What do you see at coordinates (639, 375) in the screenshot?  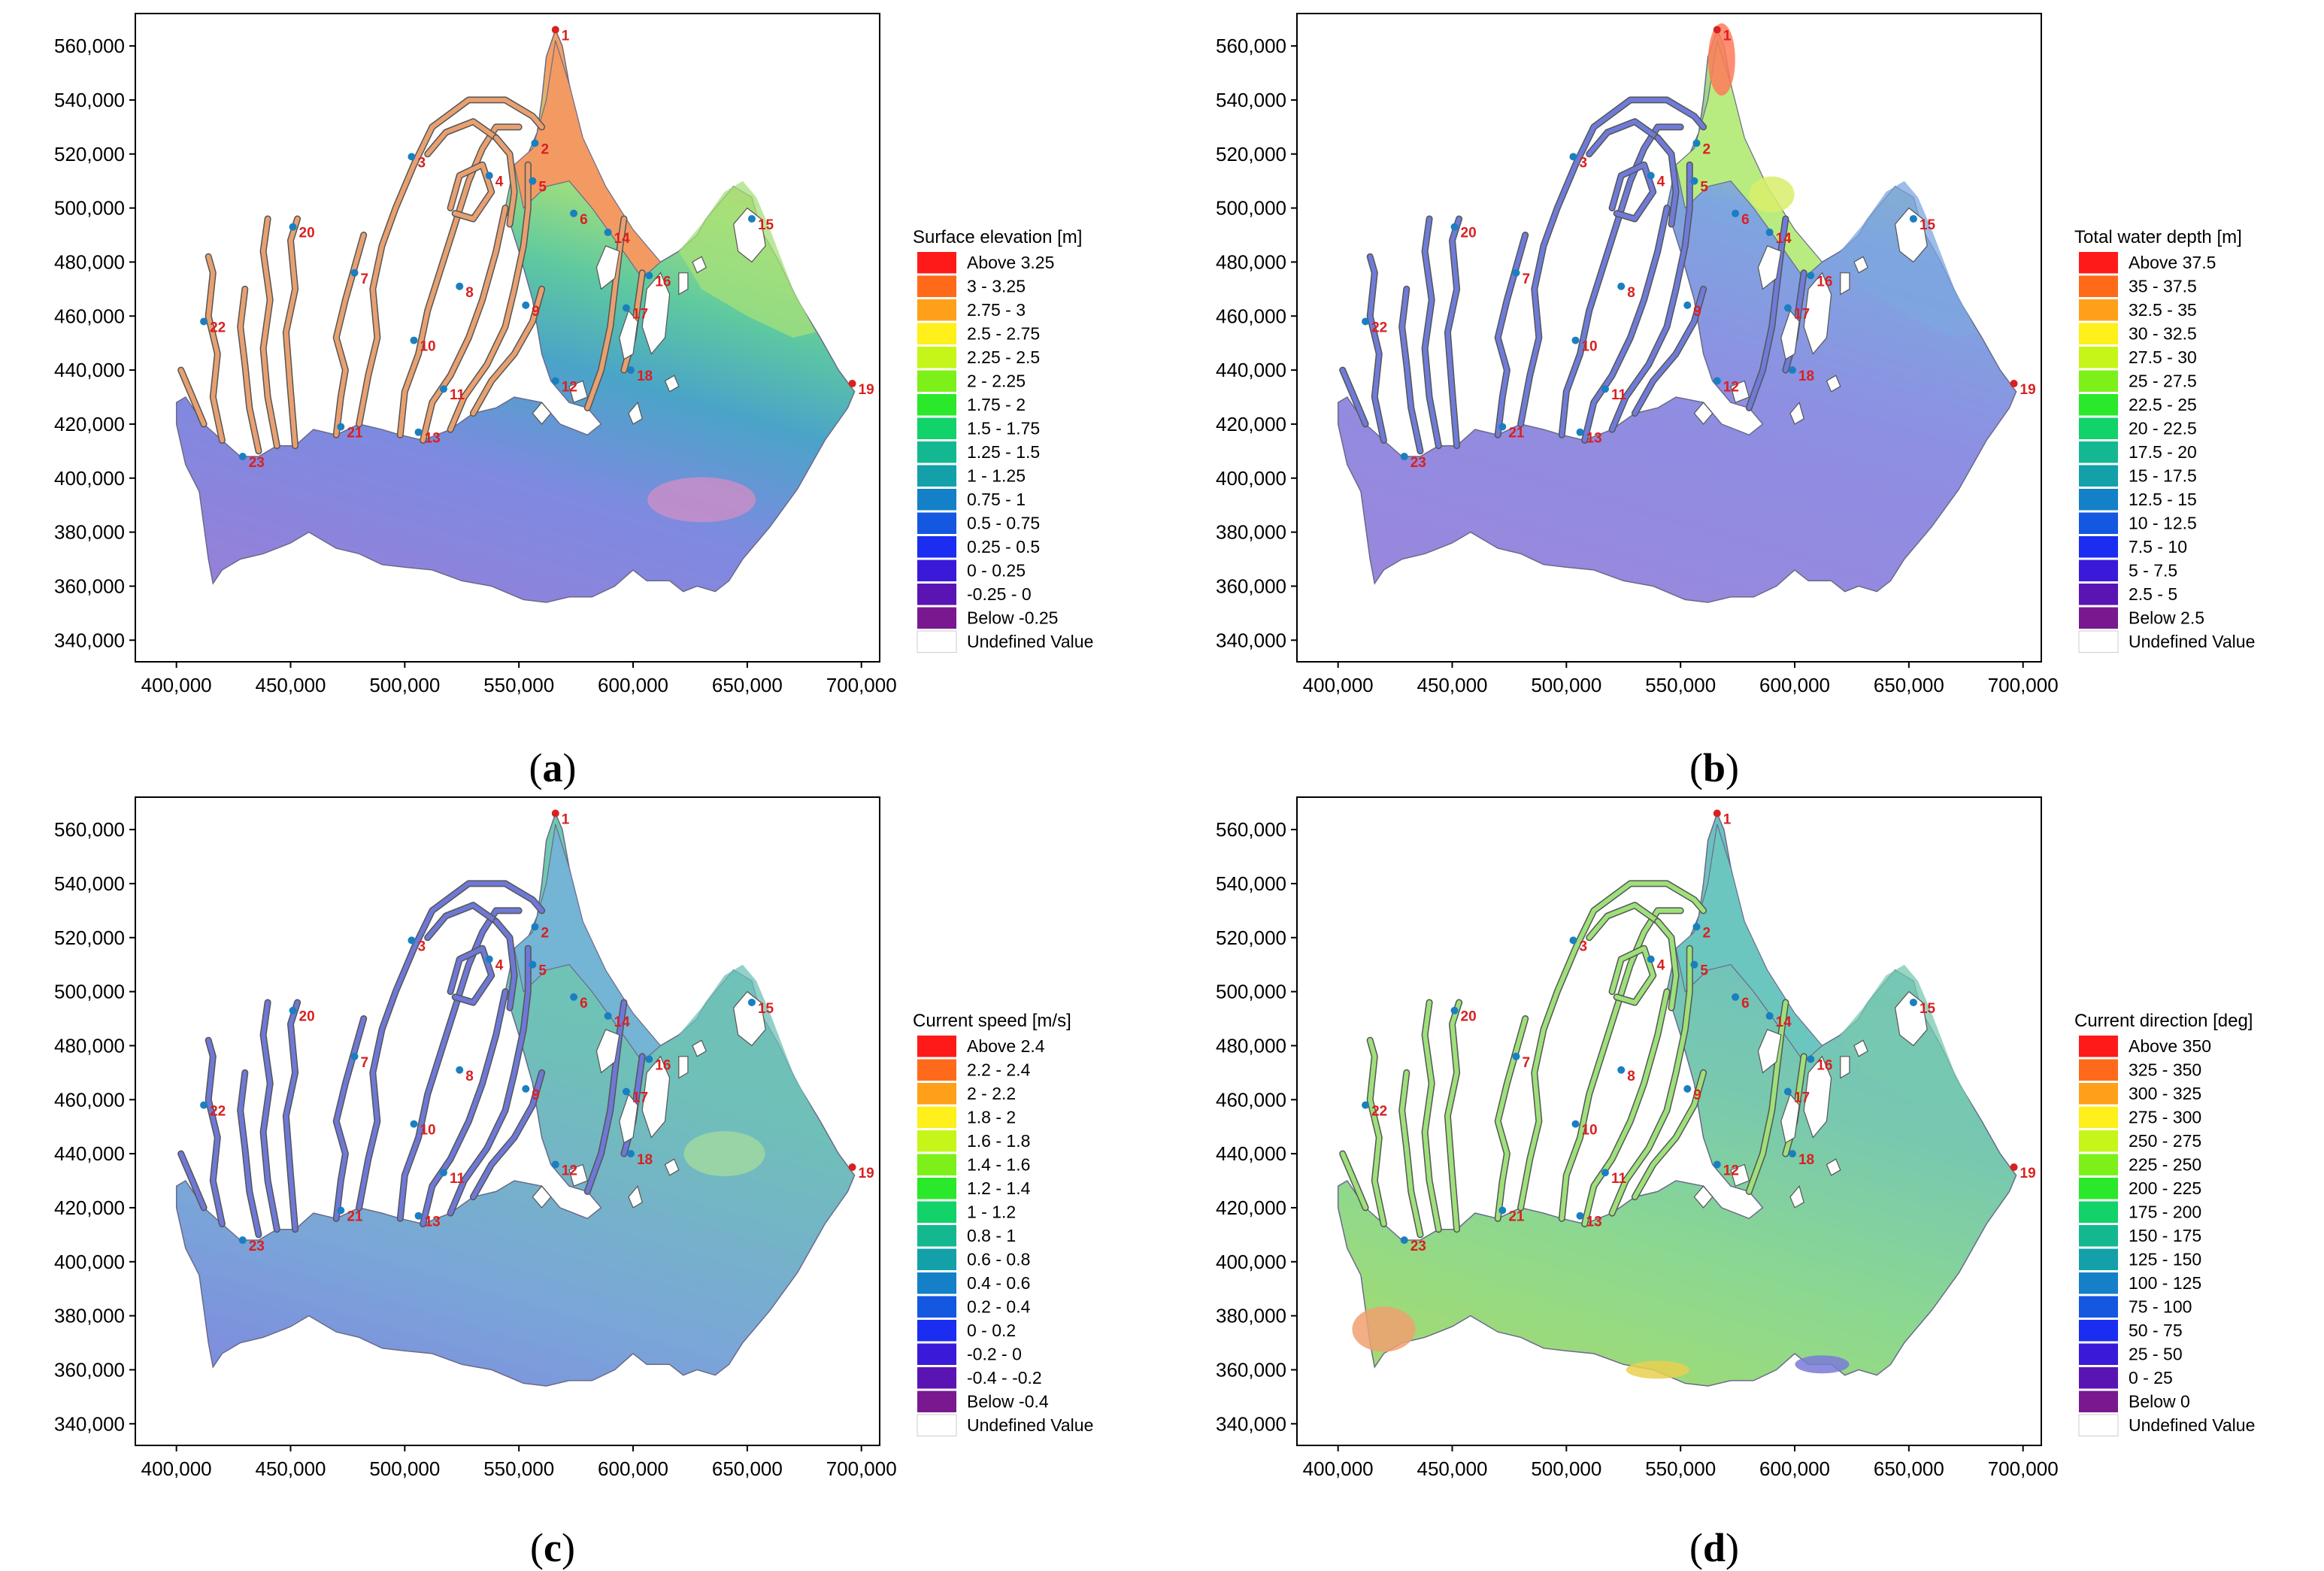 I see `station-18: 18` at bounding box center [639, 375].